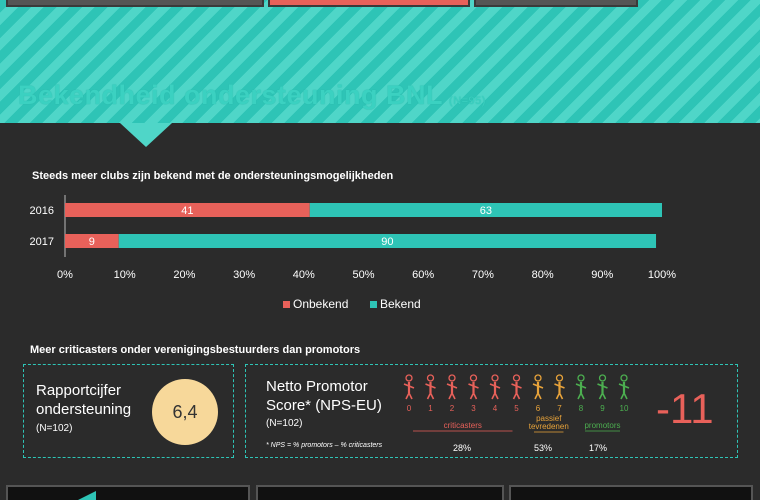 The height and width of the screenshot is (500, 760). Describe the element at coordinates (317, 386) in the screenshot. I see `nps-label-line1: Netto Promotor` at that location.